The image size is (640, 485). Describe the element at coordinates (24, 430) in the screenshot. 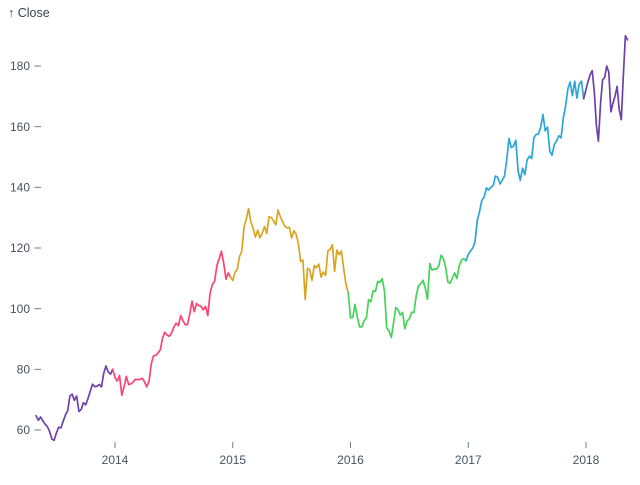

I see `y-axis-tick-label: 60` at that location.